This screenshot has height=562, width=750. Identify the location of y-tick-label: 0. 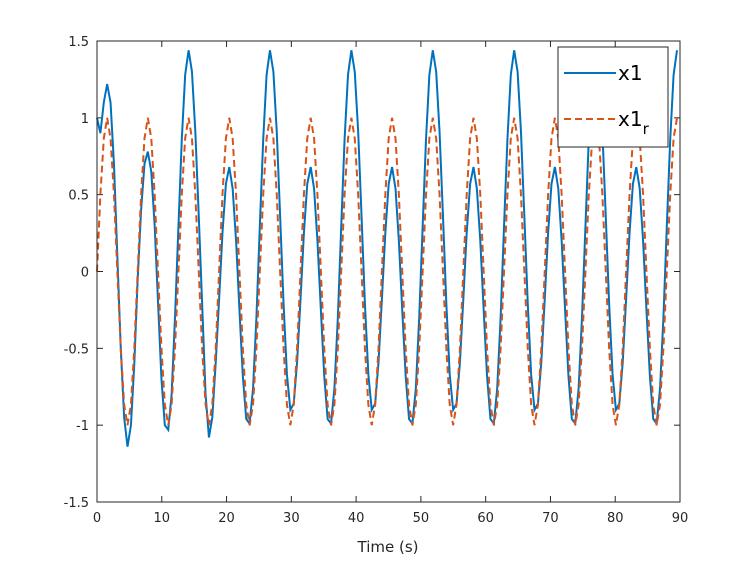
(85, 273).